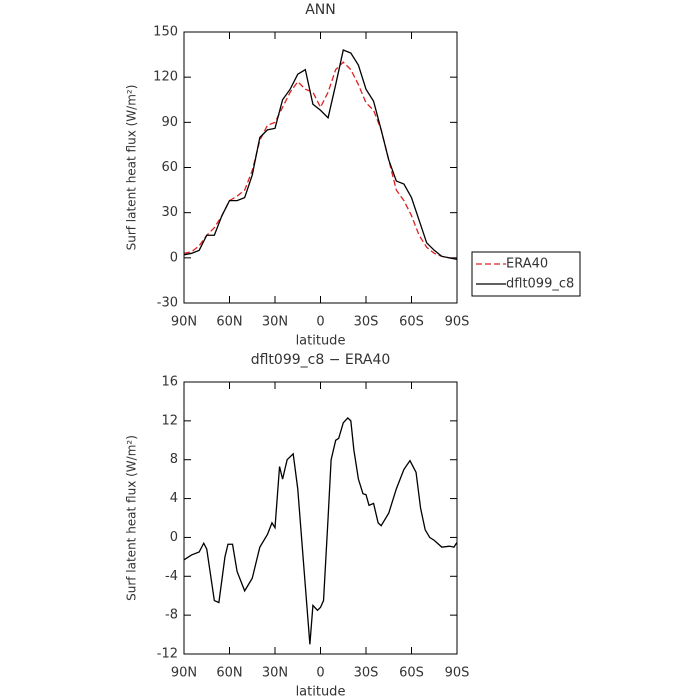 The width and height of the screenshot is (700, 700). I want to click on y-tick-label: 8, so click(174, 459).